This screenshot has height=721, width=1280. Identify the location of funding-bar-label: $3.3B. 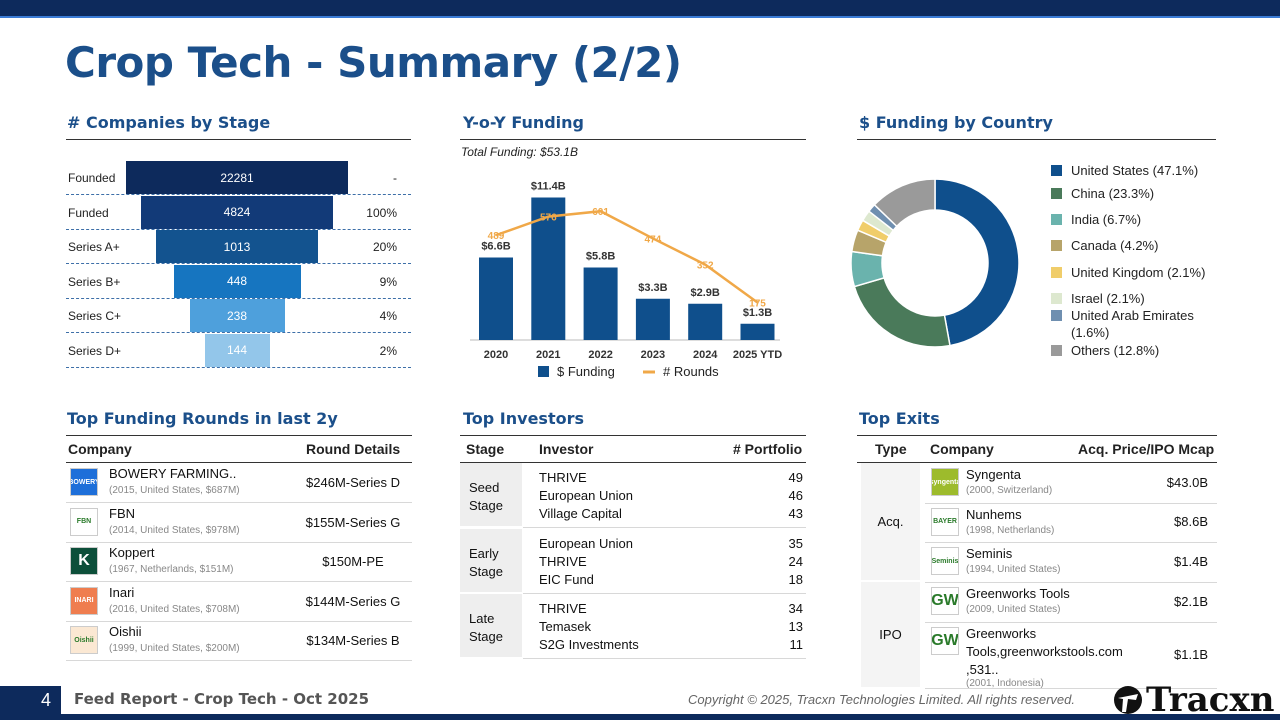
(652, 288).